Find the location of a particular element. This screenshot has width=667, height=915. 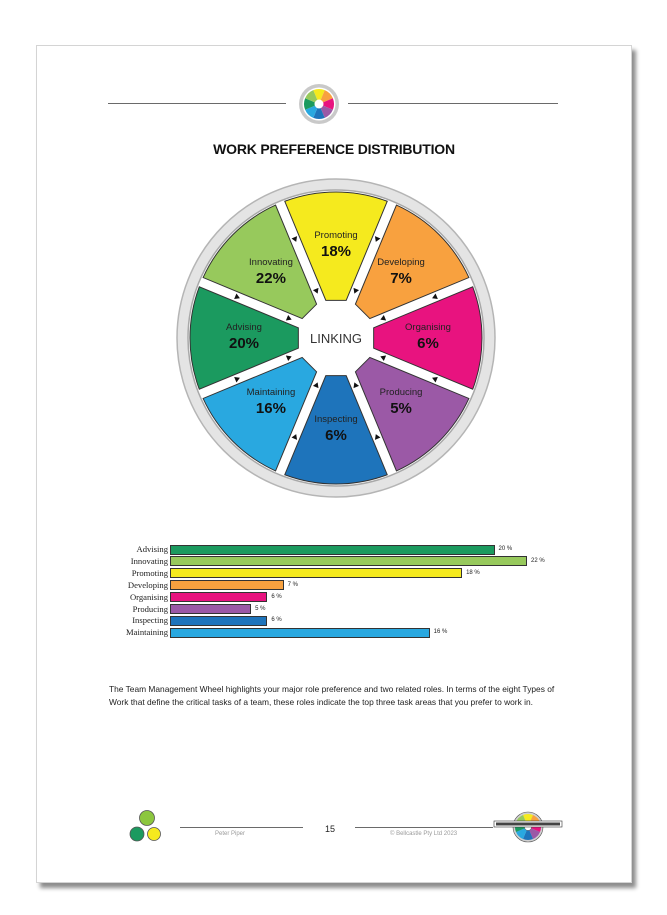

bar-label-organising: Organising is located at coordinates (148, 596).